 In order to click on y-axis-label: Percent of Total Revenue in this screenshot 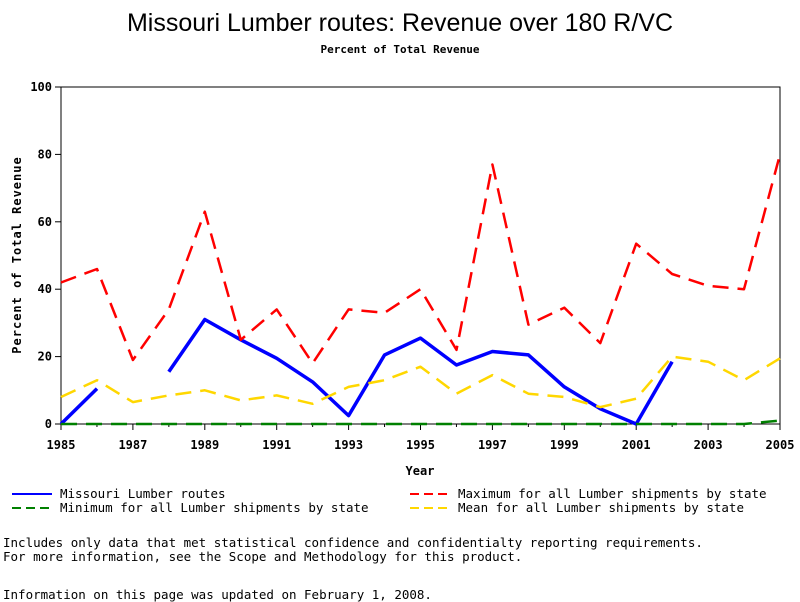, I will do `click(17, 254)`.